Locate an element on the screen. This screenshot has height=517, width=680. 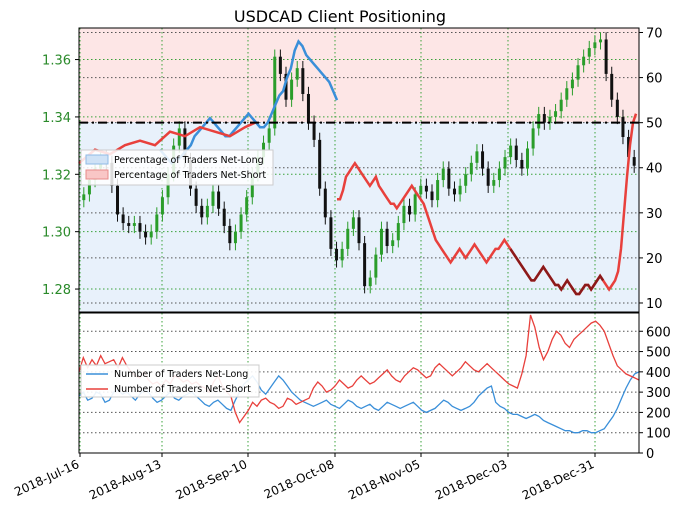
legend-net-short-pct: Percentage of Traders Net-Short is located at coordinates (190, 175).